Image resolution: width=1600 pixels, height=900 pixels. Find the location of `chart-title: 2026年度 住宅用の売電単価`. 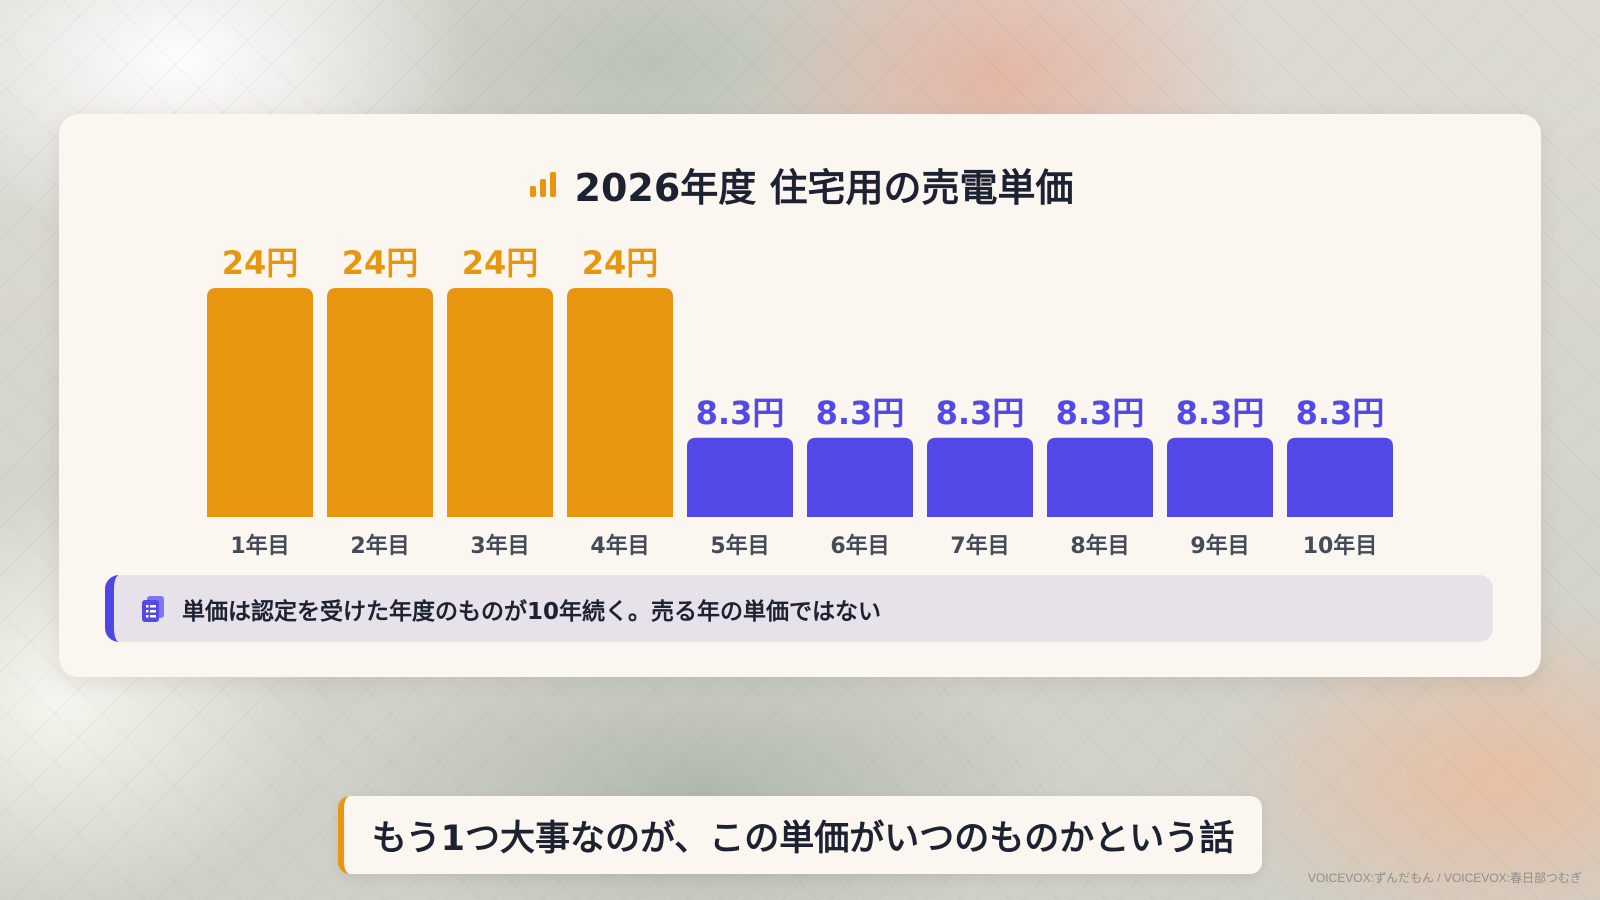

chart-title: 2026年度 住宅用の売電単価 is located at coordinates (824, 187).